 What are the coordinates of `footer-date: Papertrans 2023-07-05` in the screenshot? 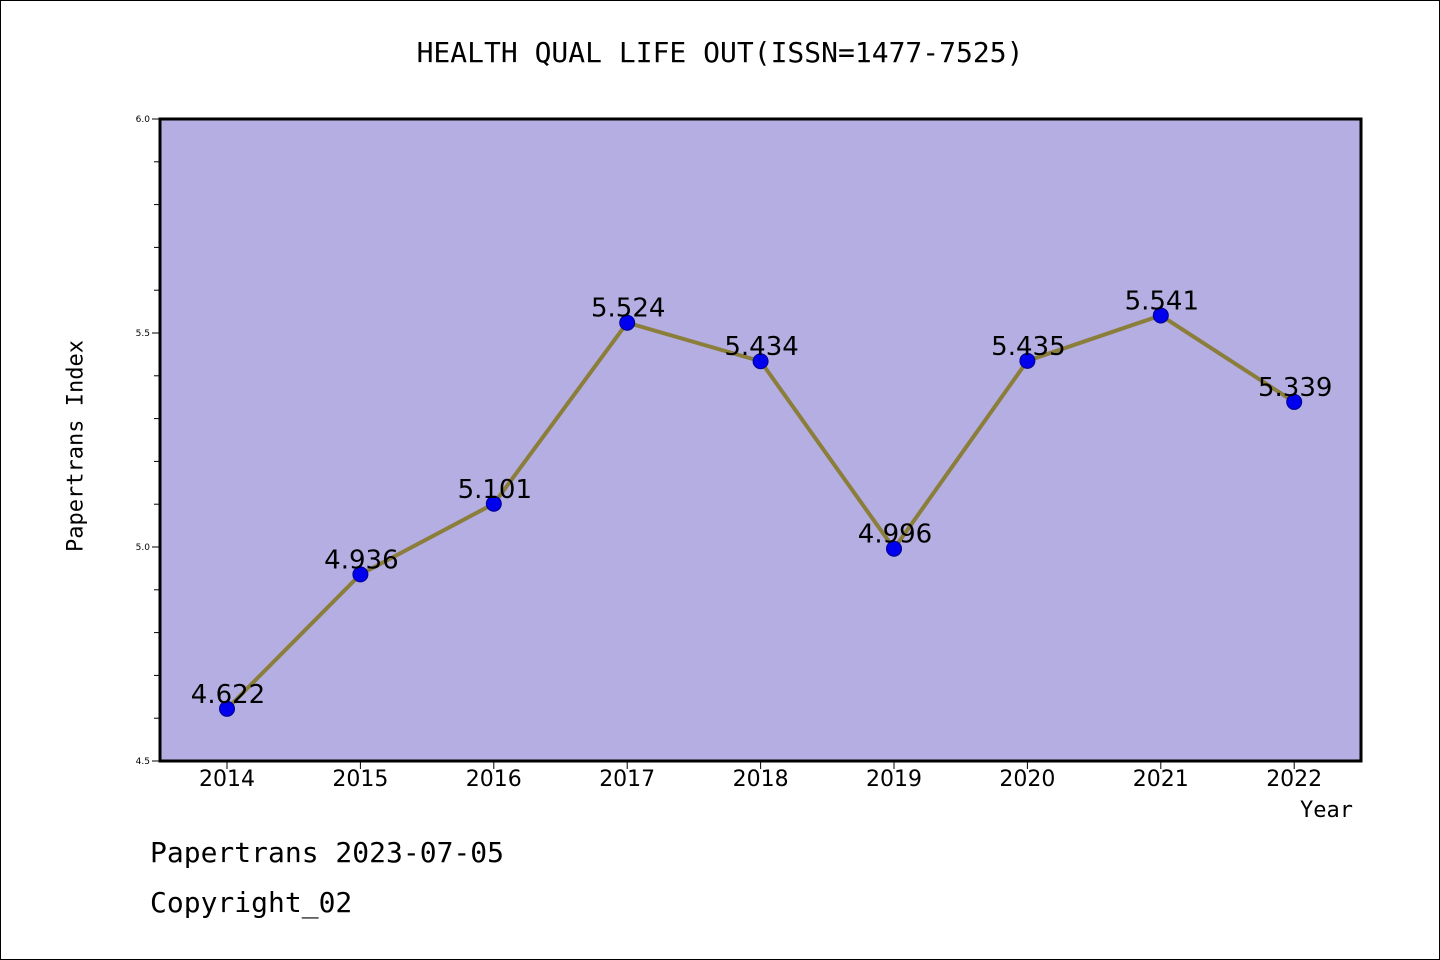 It's located at (327, 852).